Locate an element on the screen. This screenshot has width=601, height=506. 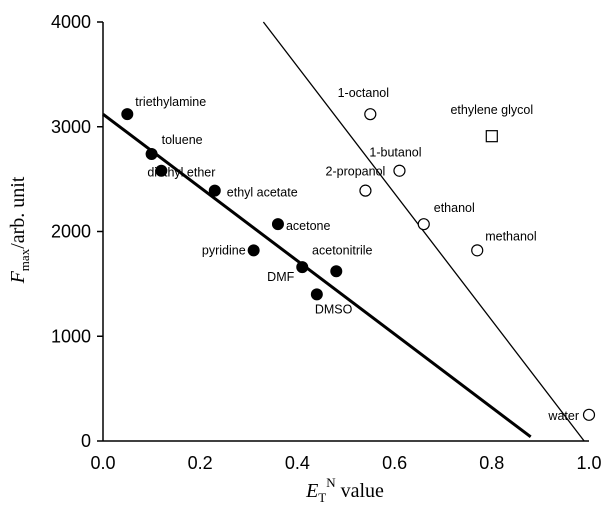
x-tick-label: 0.6 is located at coordinates (394, 463).